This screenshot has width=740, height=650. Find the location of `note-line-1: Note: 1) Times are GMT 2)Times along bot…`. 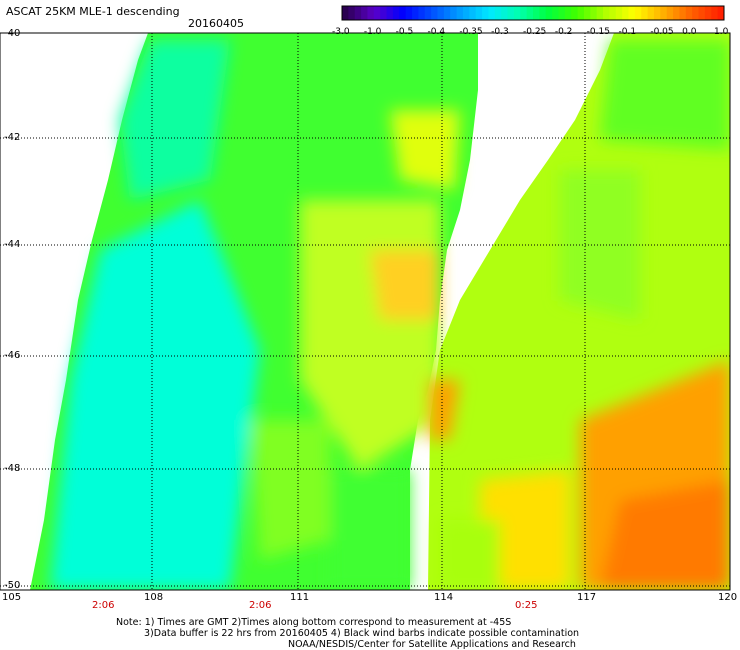

note-line-1: Note: 1) Times are GMT 2)Times along bot… is located at coordinates (314, 622).